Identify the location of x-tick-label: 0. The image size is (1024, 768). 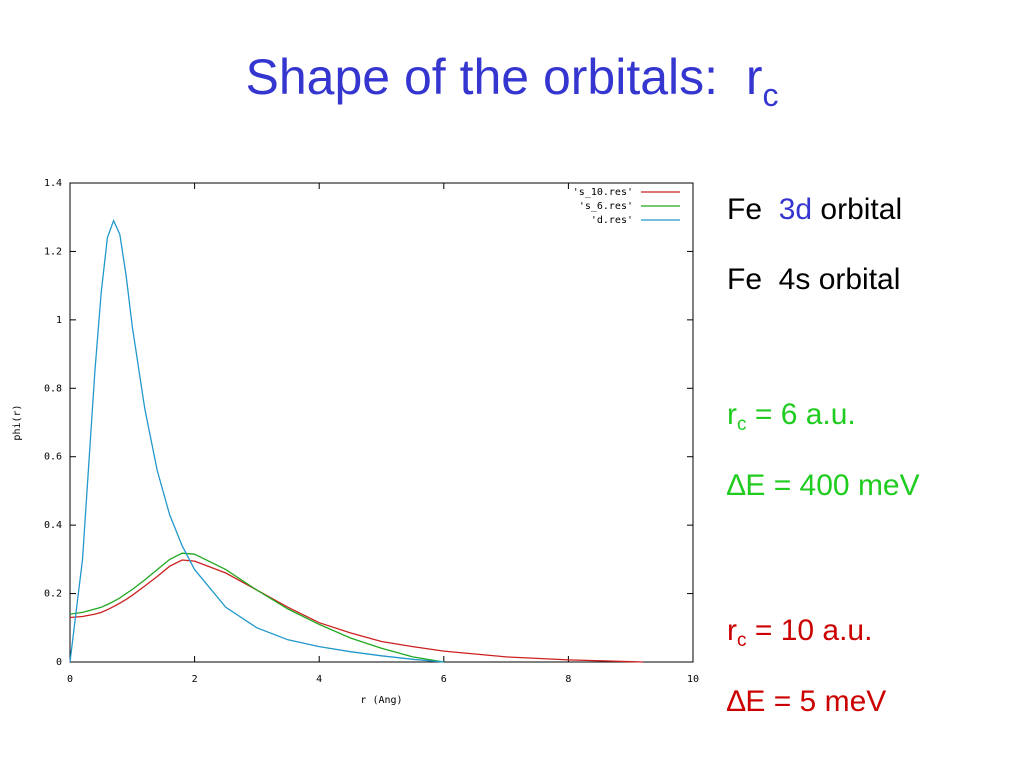
(70, 679).